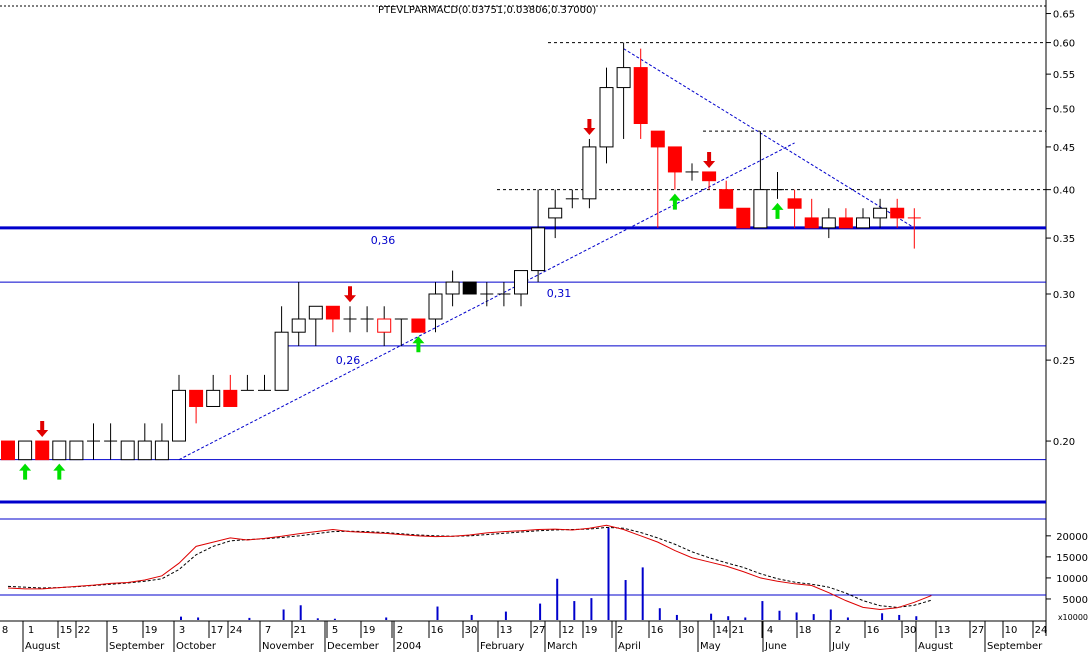 The width and height of the screenshot is (1092, 656). Describe the element at coordinates (562, 646) in the screenshot. I see `month-label: March` at that location.